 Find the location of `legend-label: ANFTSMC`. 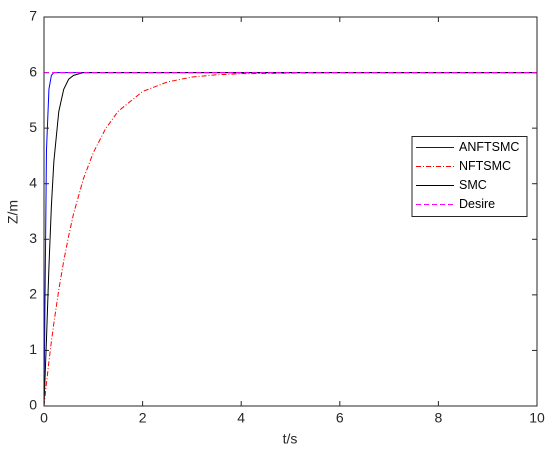

legend-label: ANFTSMC is located at coordinates (489, 147).